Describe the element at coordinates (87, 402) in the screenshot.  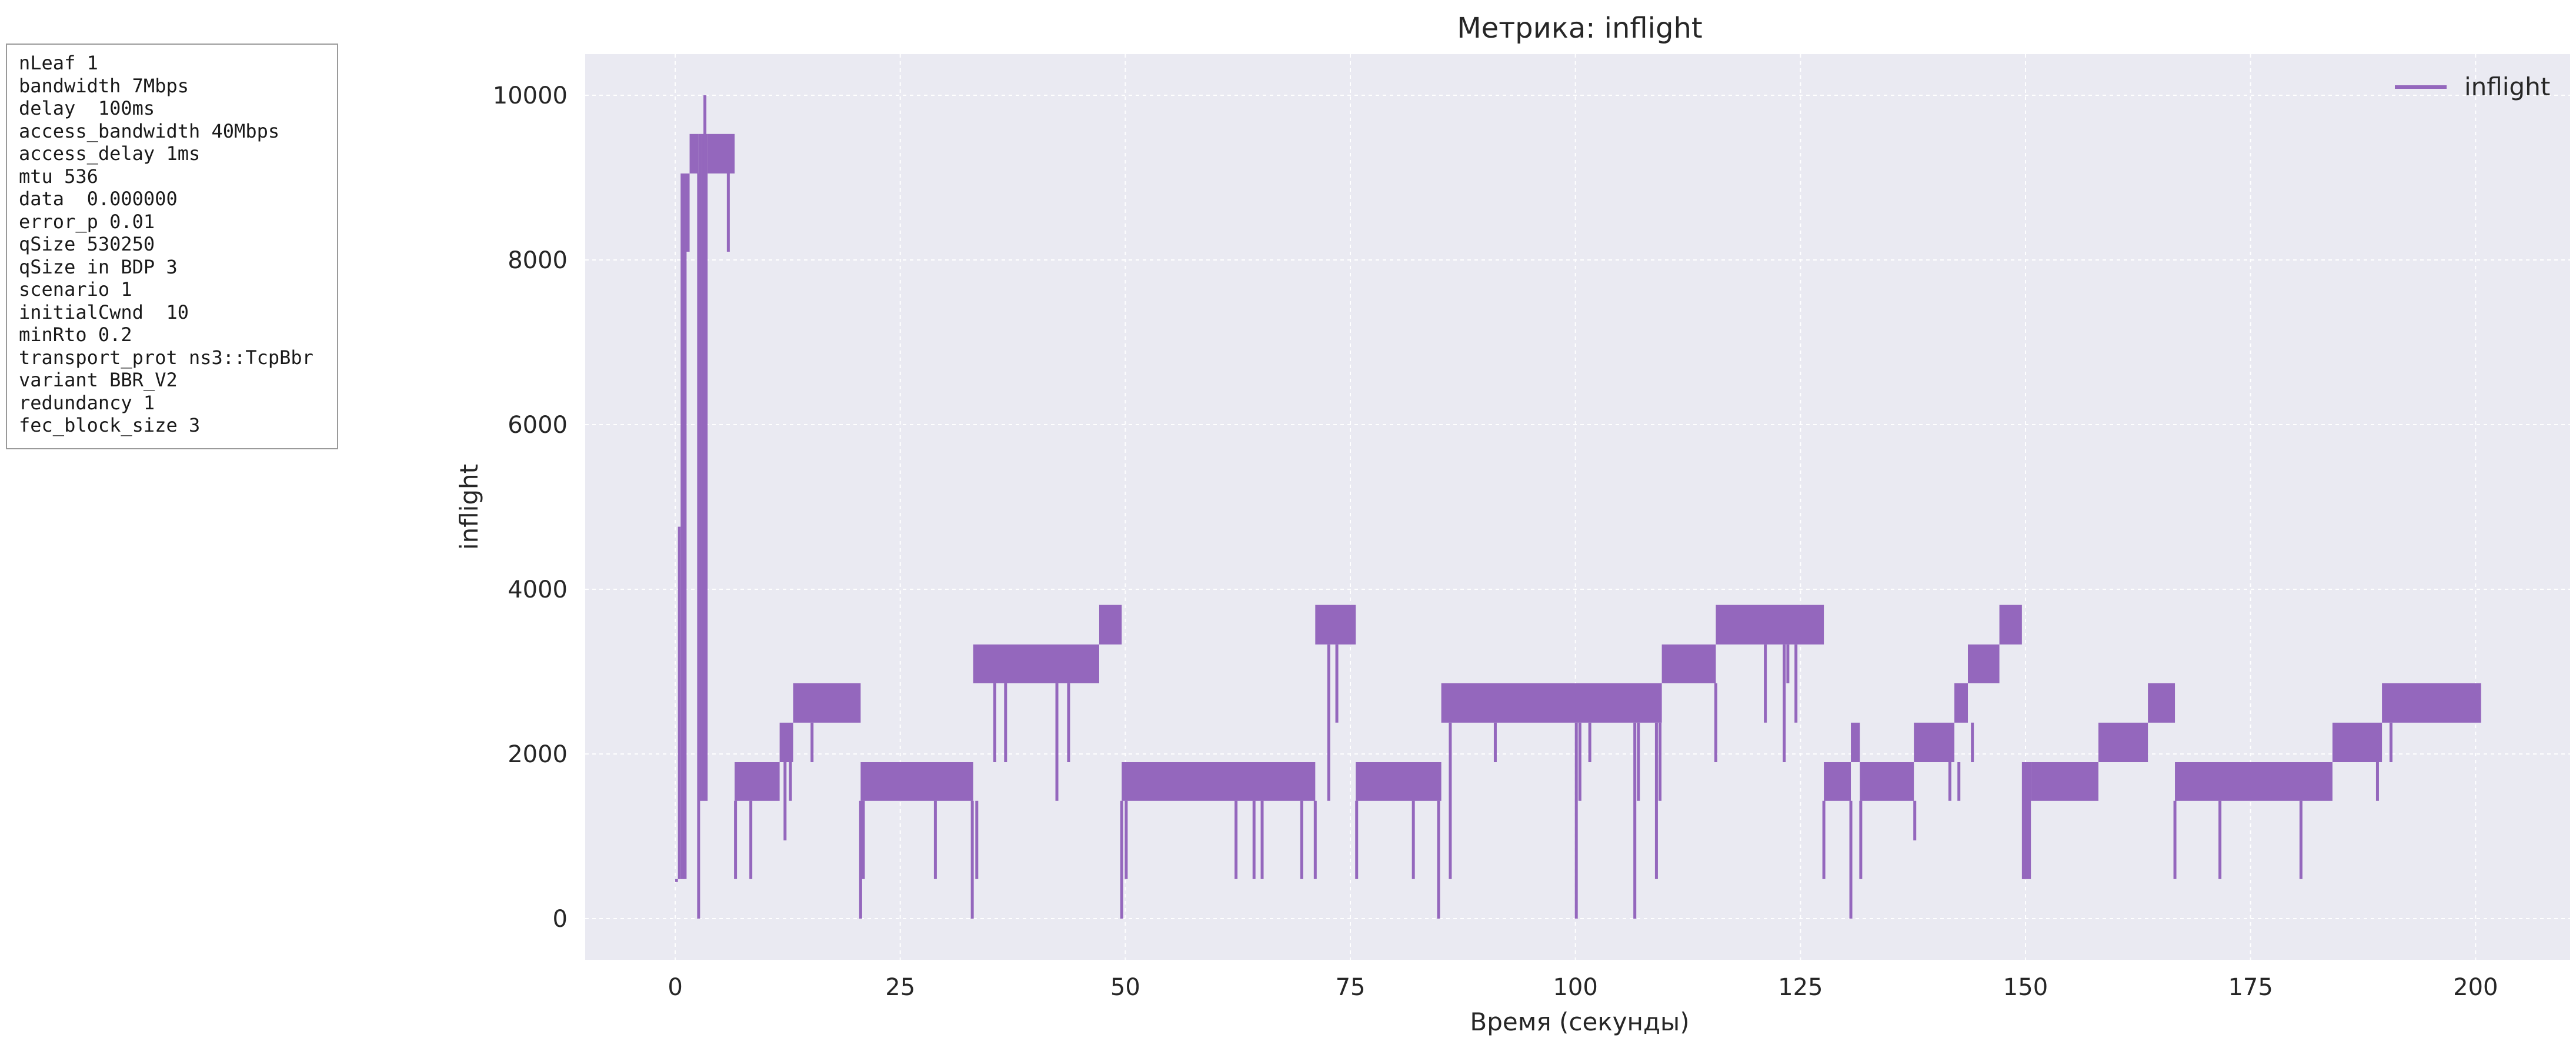
I see `param-line: redundancy 1` at that location.